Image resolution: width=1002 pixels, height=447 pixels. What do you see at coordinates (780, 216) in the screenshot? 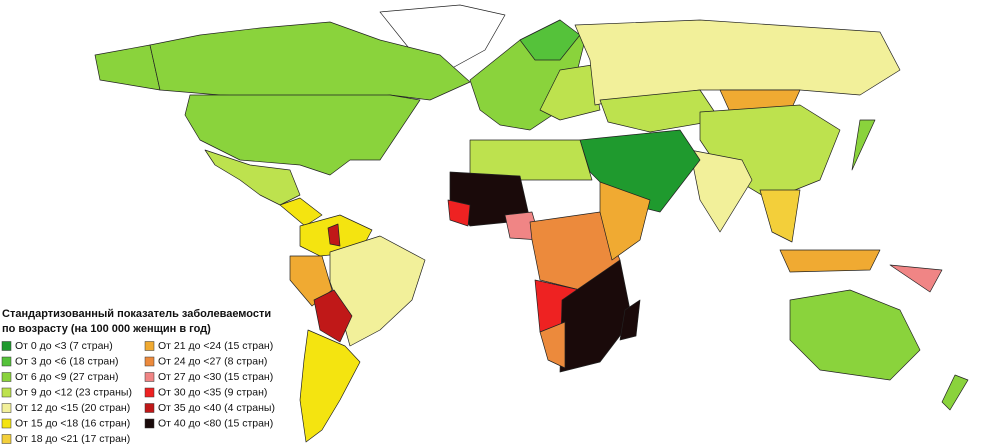
I see `southeast-asia` at bounding box center [780, 216].